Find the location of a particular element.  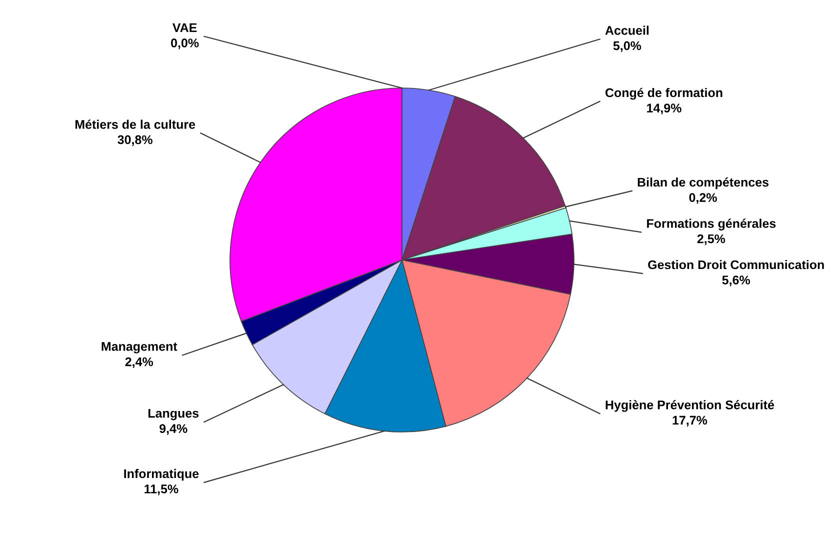

text: 0,0% is located at coordinates (185, 44).